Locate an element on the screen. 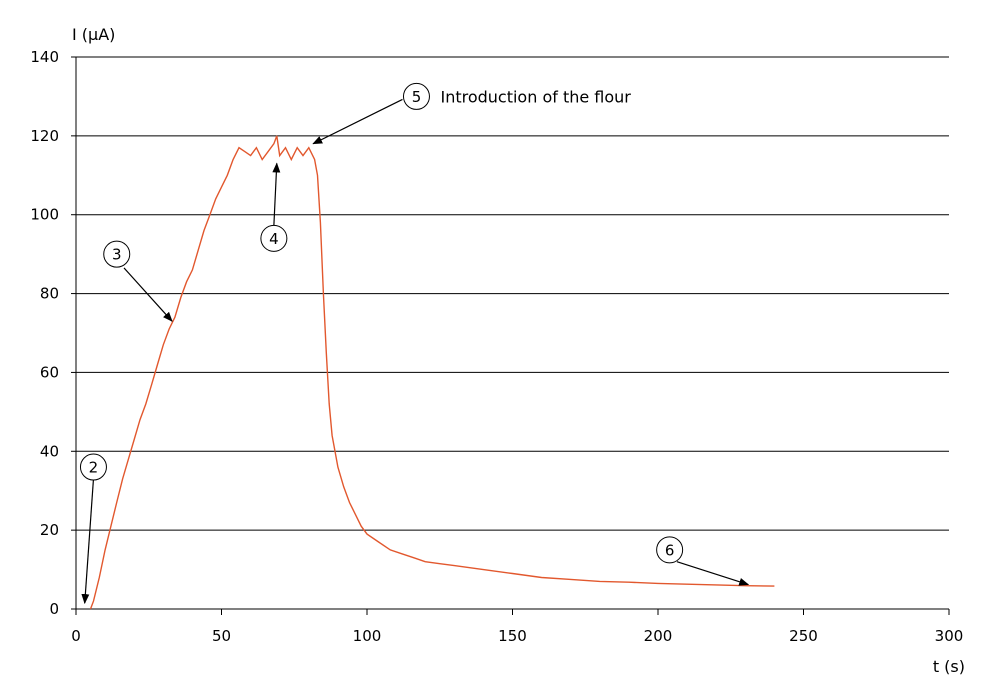 The height and width of the screenshot is (699, 1000). y-tick-label: 60 is located at coordinates (49, 372).